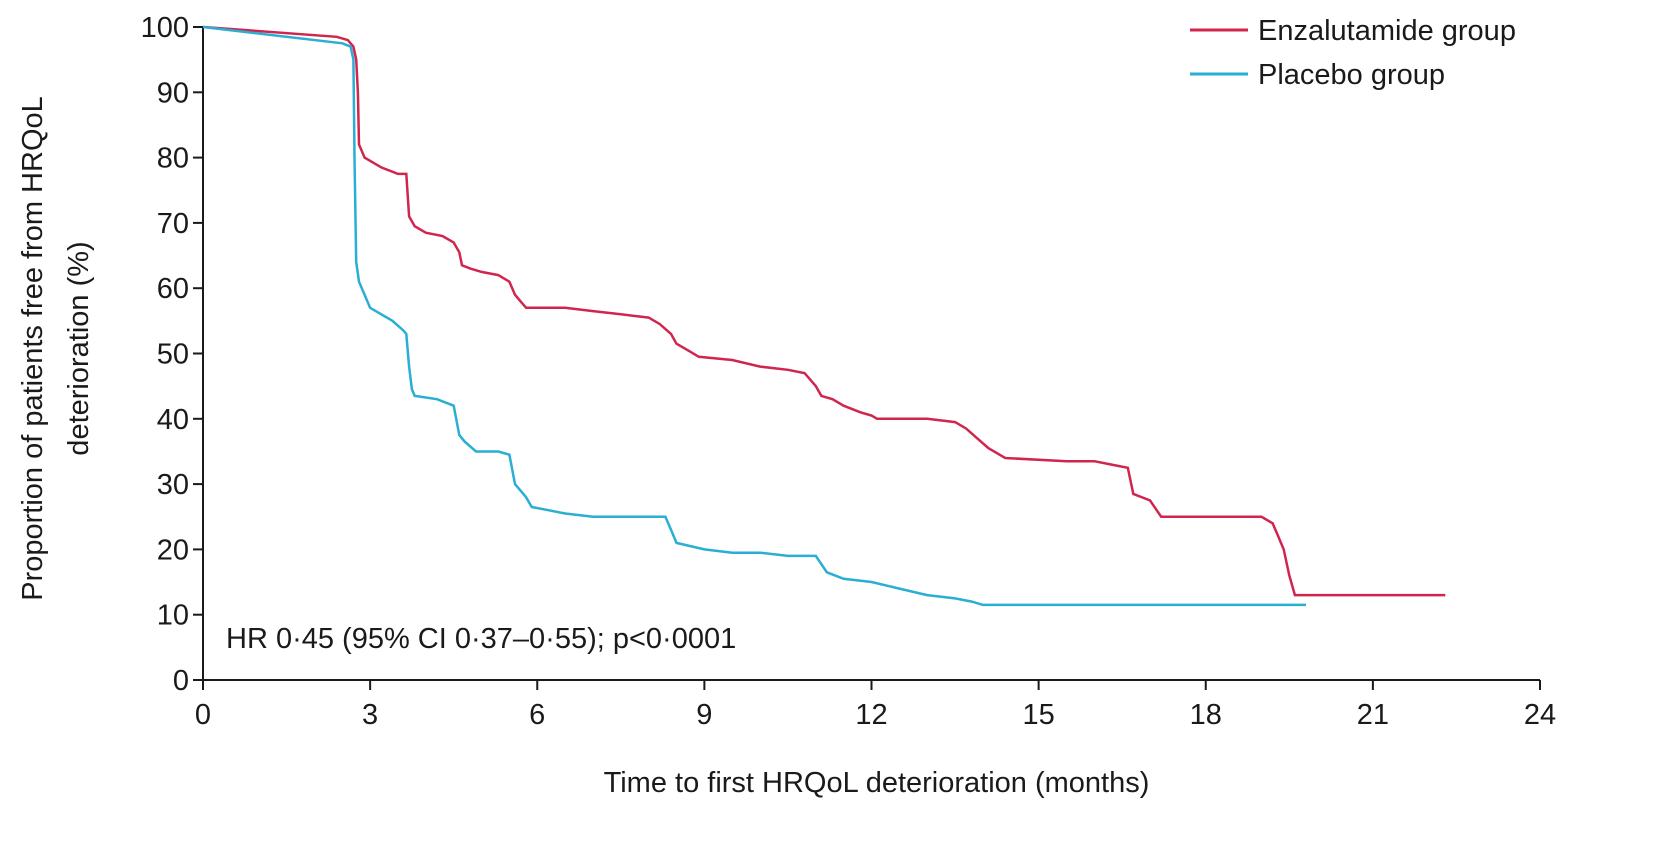 The height and width of the screenshot is (845, 1654). What do you see at coordinates (173, 93) in the screenshot?
I see `y-tick-label: 90` at bounding box center [173, 93].